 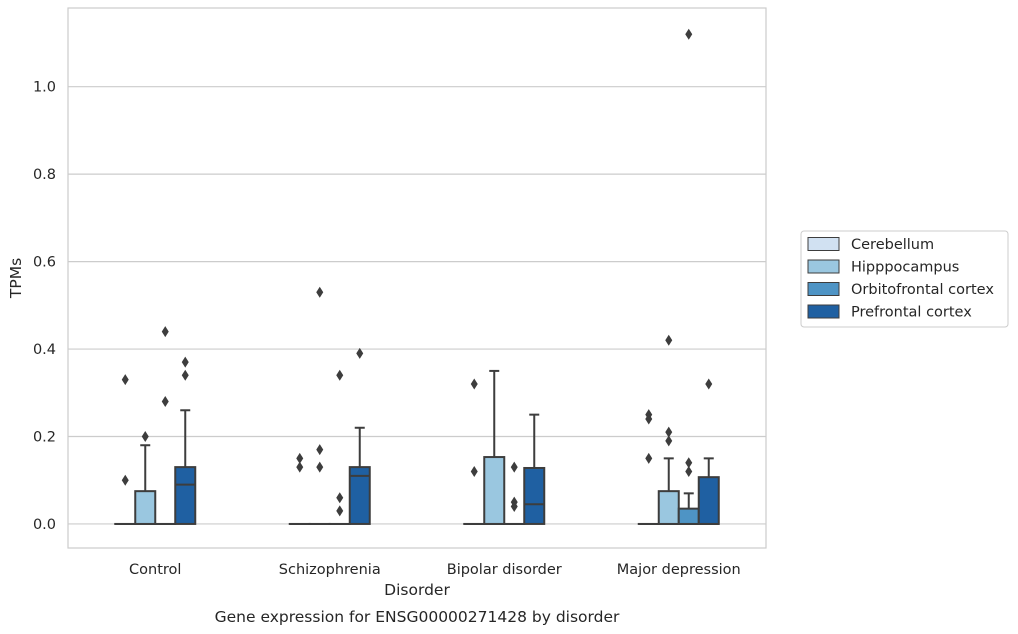 What do you see at coordinates (44, 88) in the screenshot?
I see `y-tick-label: 1.0` at bounding box center [44, 88].